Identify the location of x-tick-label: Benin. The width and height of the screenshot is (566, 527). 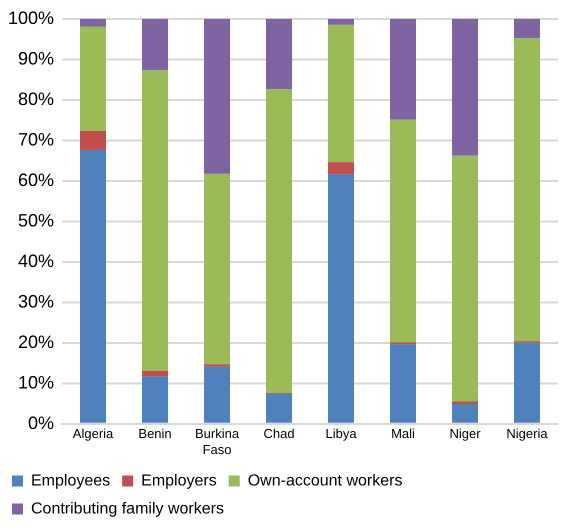
(155, 434).